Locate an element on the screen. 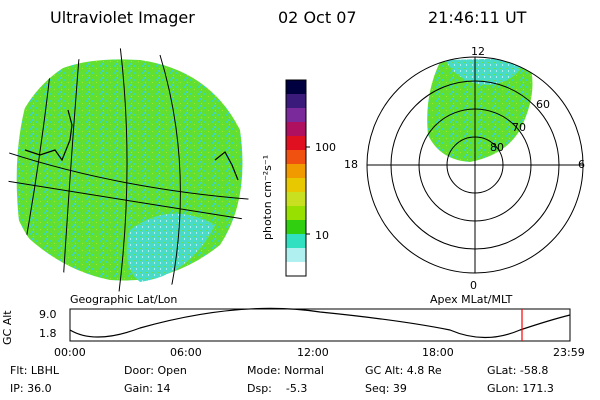 This screenshot has height=400, width=600. alt-tick-1-8: 1.8 is located at coordinates (48, 333).